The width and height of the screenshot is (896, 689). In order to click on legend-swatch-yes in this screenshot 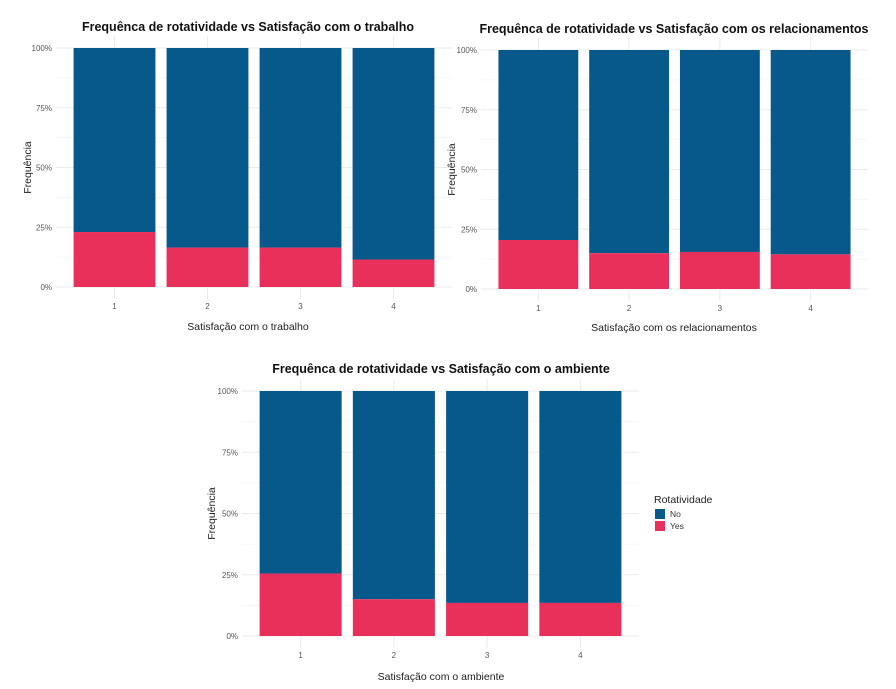, I will do `click(660, 526)`.